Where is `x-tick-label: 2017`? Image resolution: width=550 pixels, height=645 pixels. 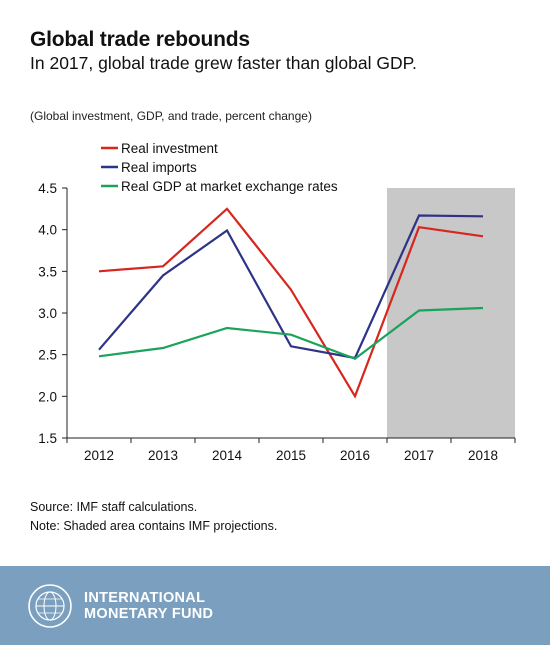 x-tick-label: 2017 is located at coordinates (419, 455).